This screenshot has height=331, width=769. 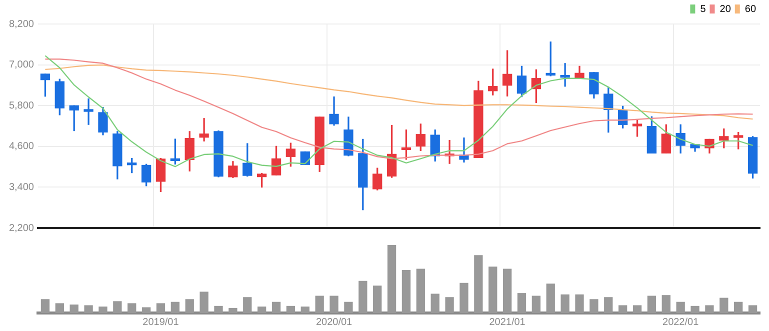 What do you see at coordinates (681, 322) in the screenshot?
I see `x-tick-label: 2022/01` at bounding box center [681, 322].